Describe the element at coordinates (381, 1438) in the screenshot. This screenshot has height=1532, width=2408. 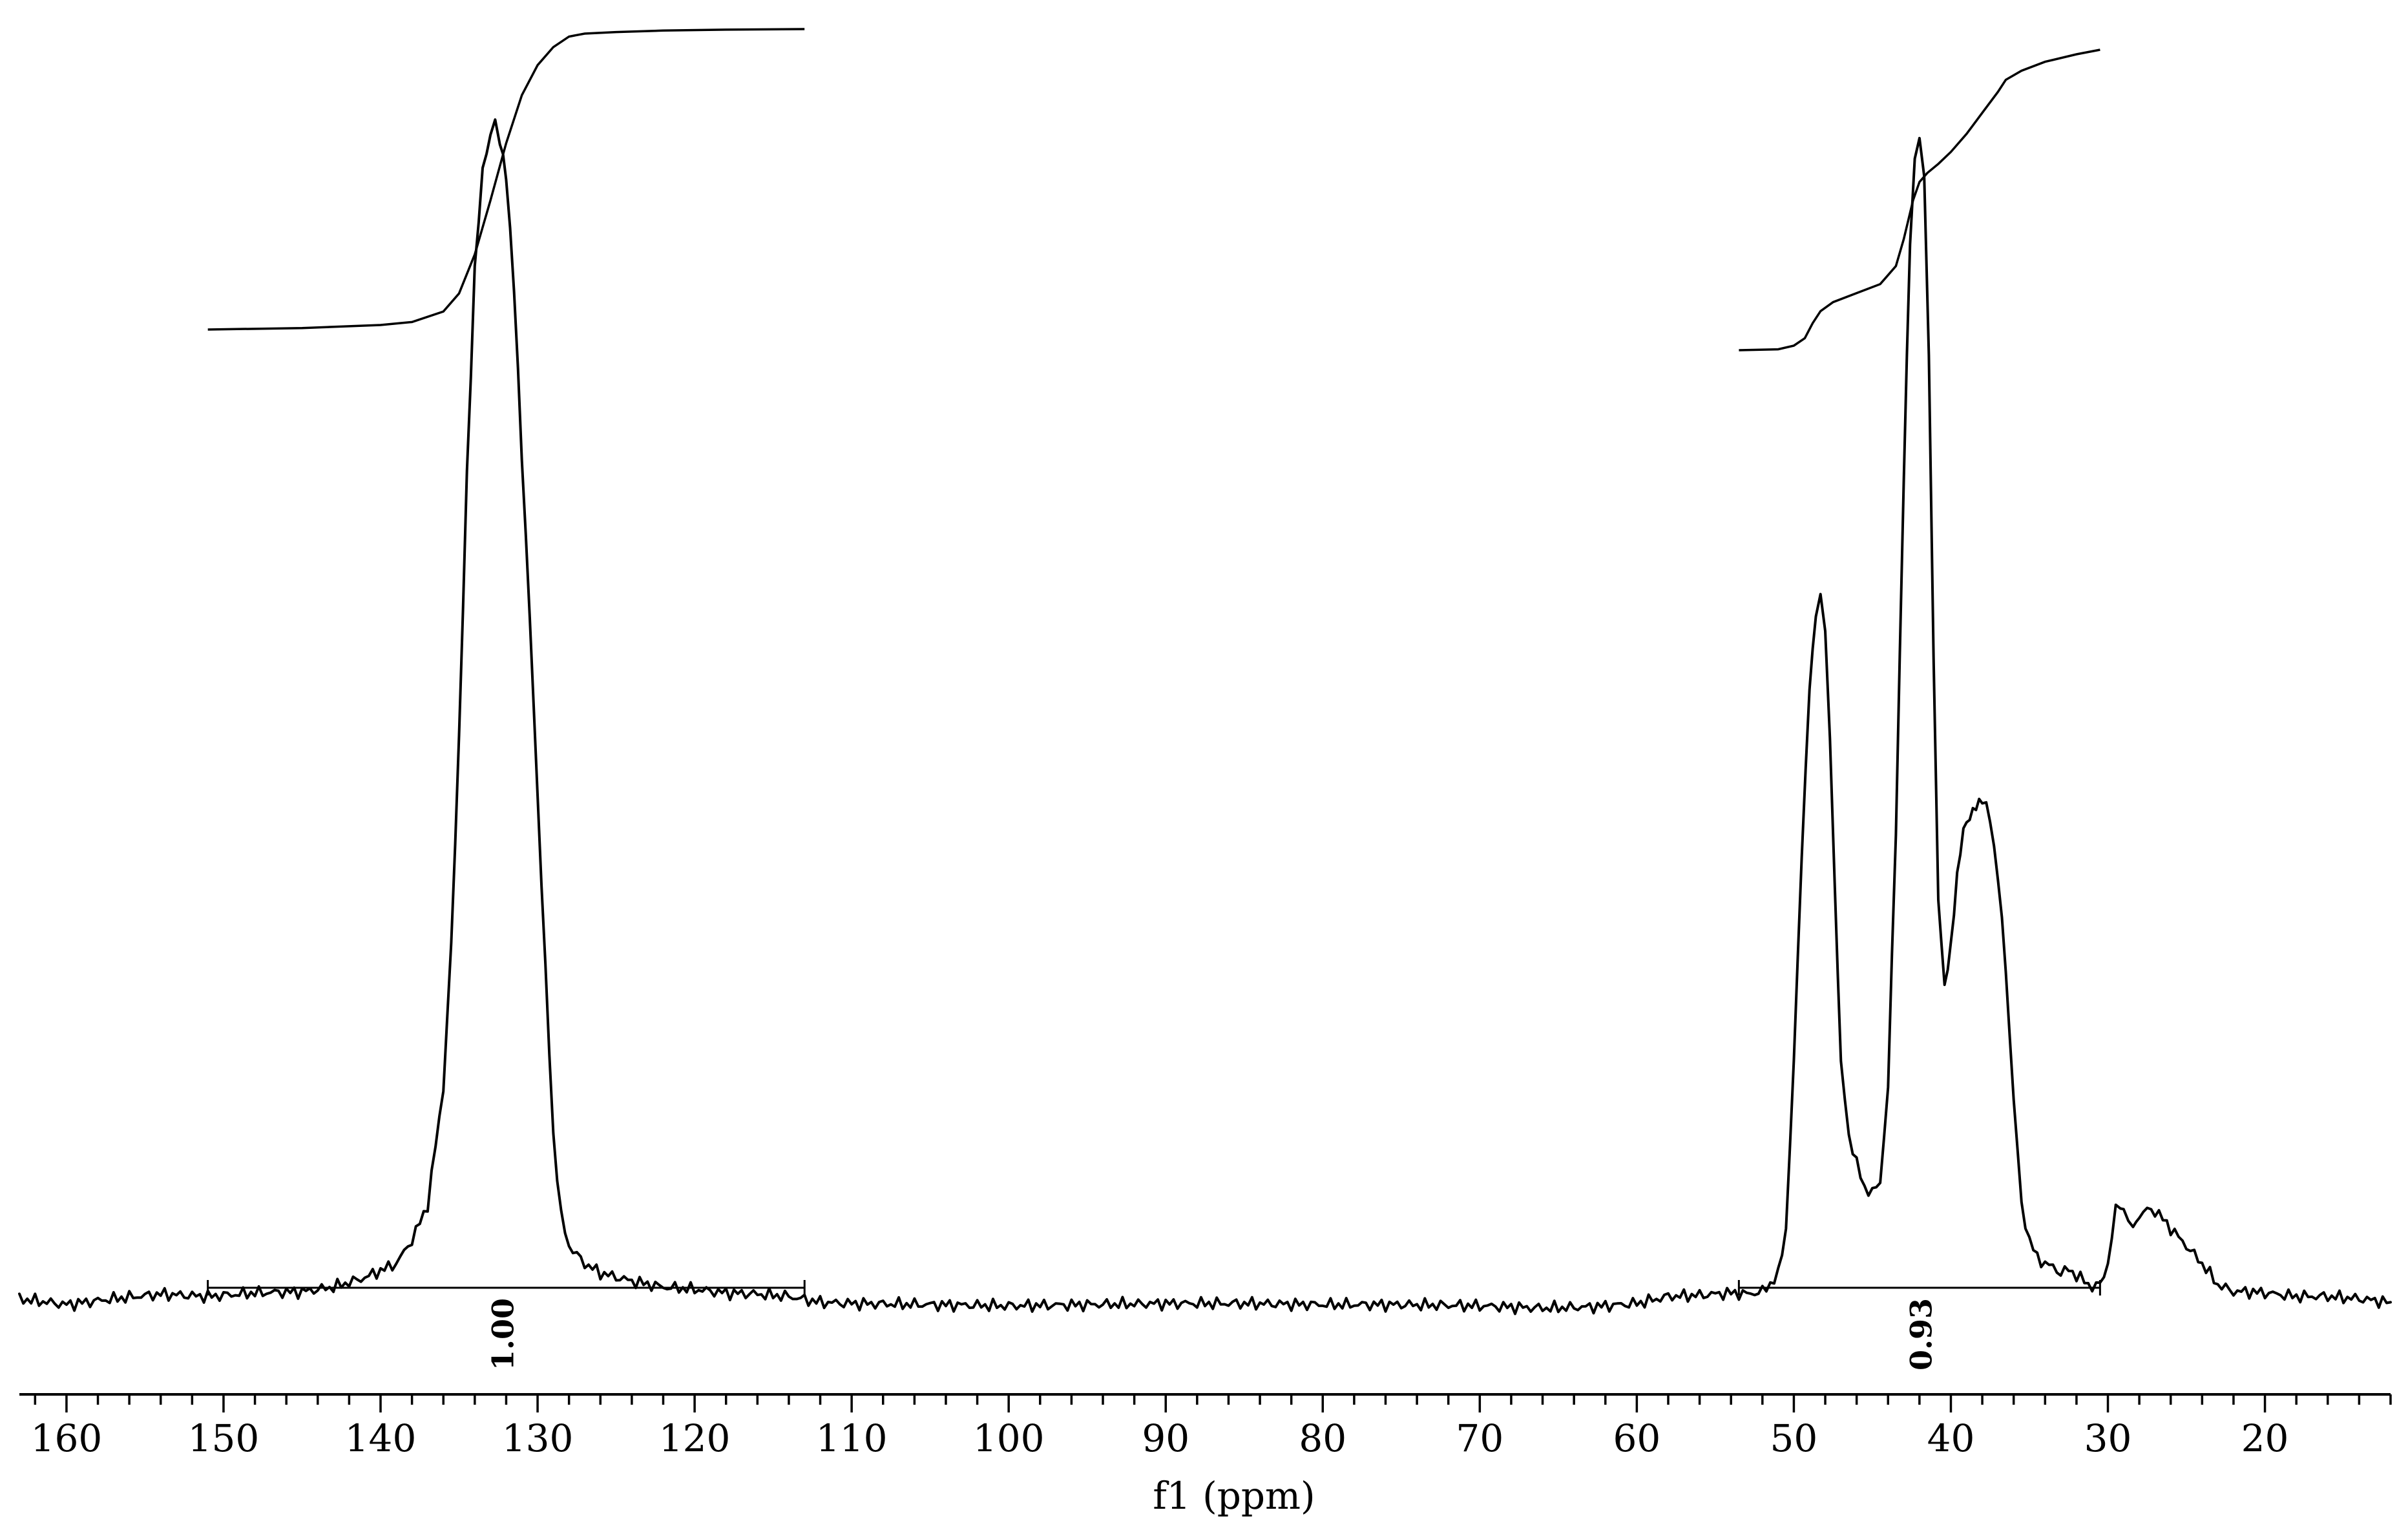
I see `x-tick-label: 140` at that location.